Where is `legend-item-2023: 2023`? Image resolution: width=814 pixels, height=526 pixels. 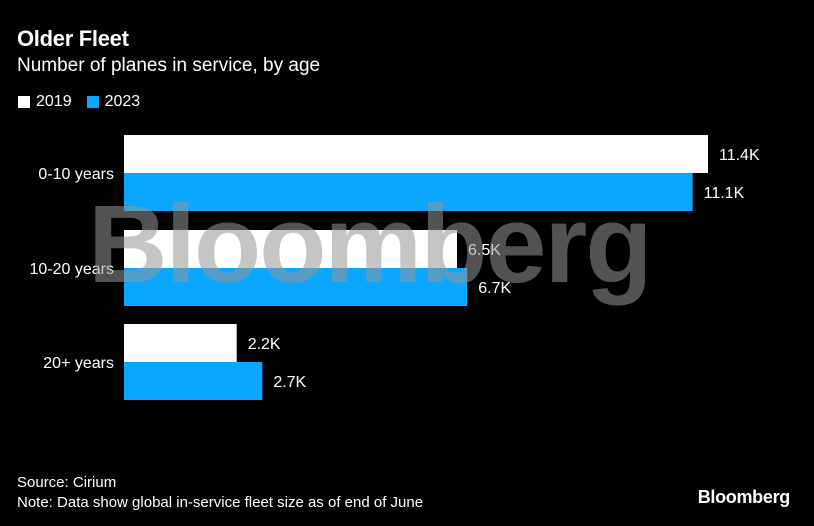
legend-item-2023: 2023 is located at coordinates (113, 102).